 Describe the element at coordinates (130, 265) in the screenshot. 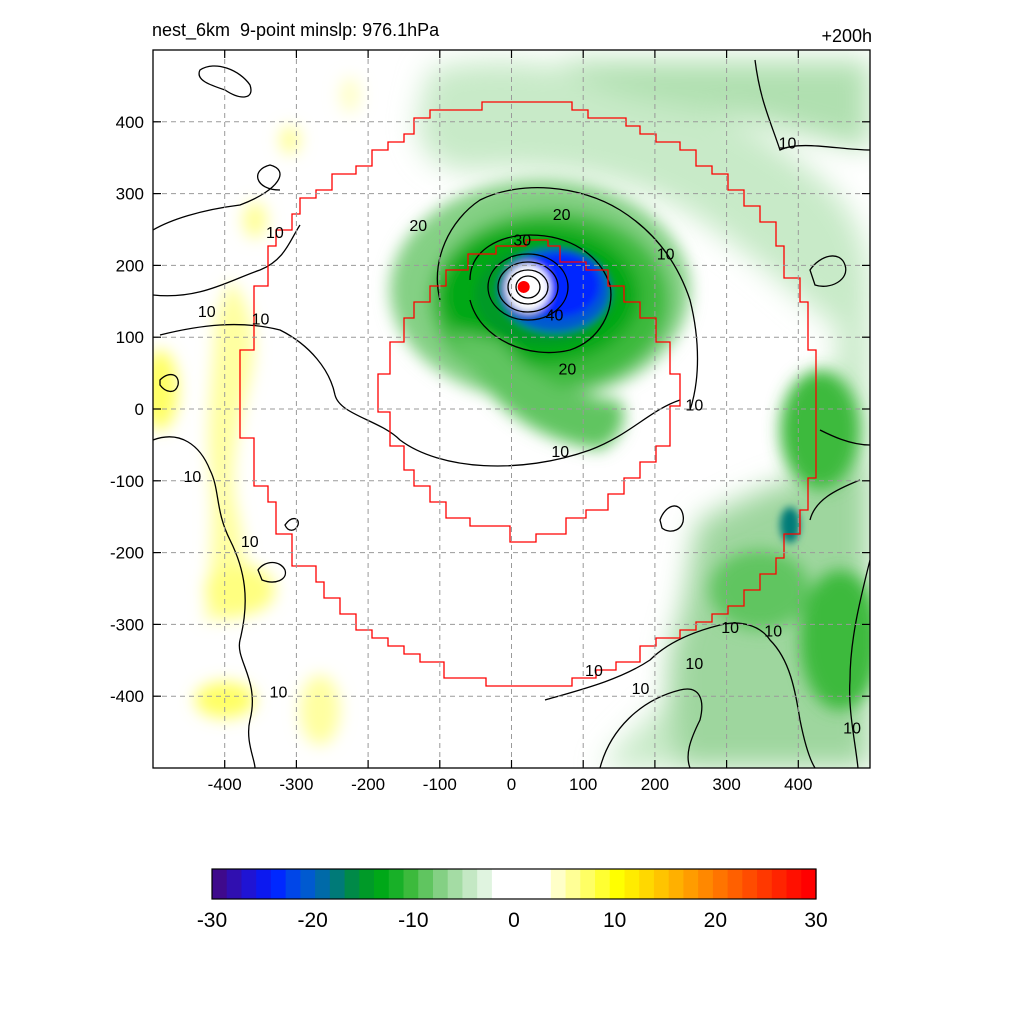

I see `y-tick-label: 200` at that location.